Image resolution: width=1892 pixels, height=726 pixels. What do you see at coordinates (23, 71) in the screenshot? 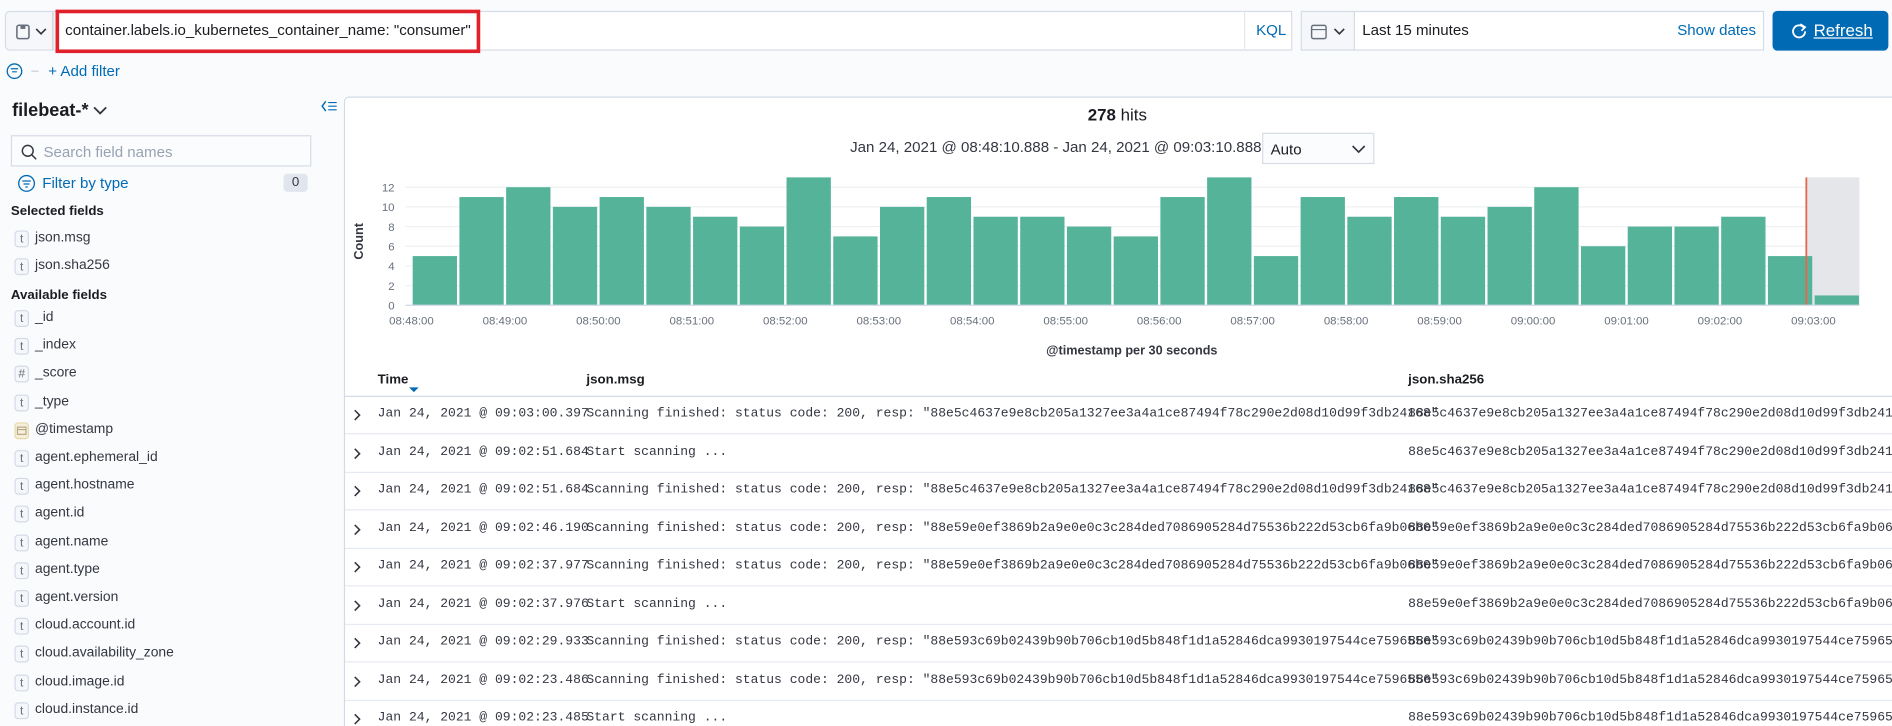
I see `filter-icon` at bounding box center [23, 71].